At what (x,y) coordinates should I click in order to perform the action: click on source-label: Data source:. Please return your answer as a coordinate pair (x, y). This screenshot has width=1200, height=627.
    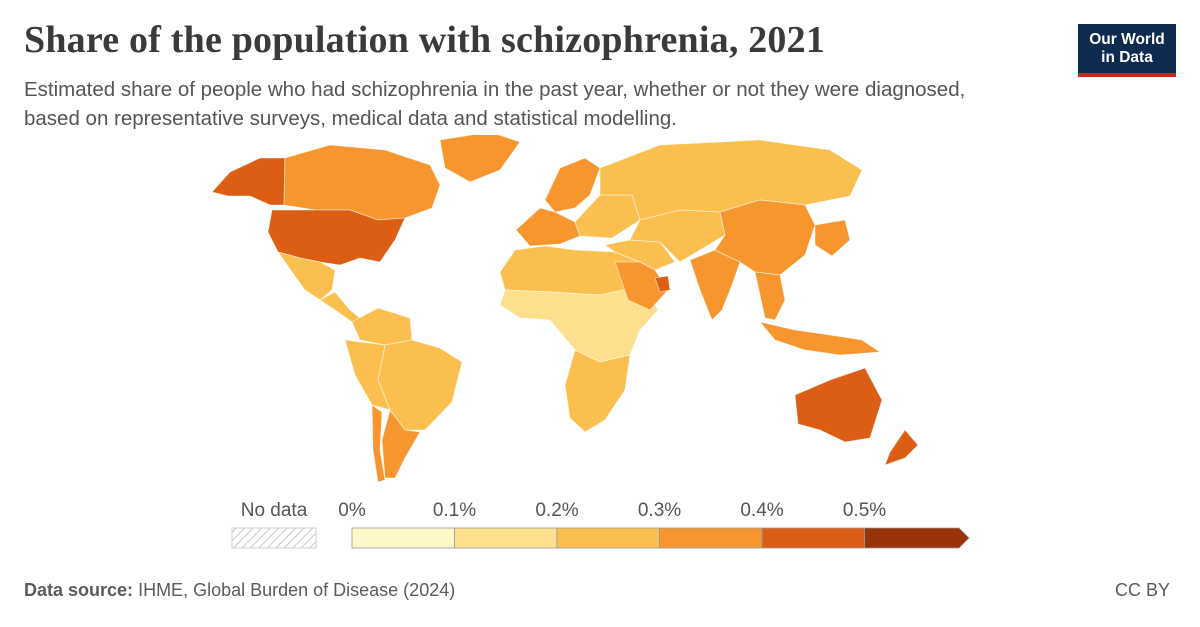
    Looking at the image, I should click on (79, 590).